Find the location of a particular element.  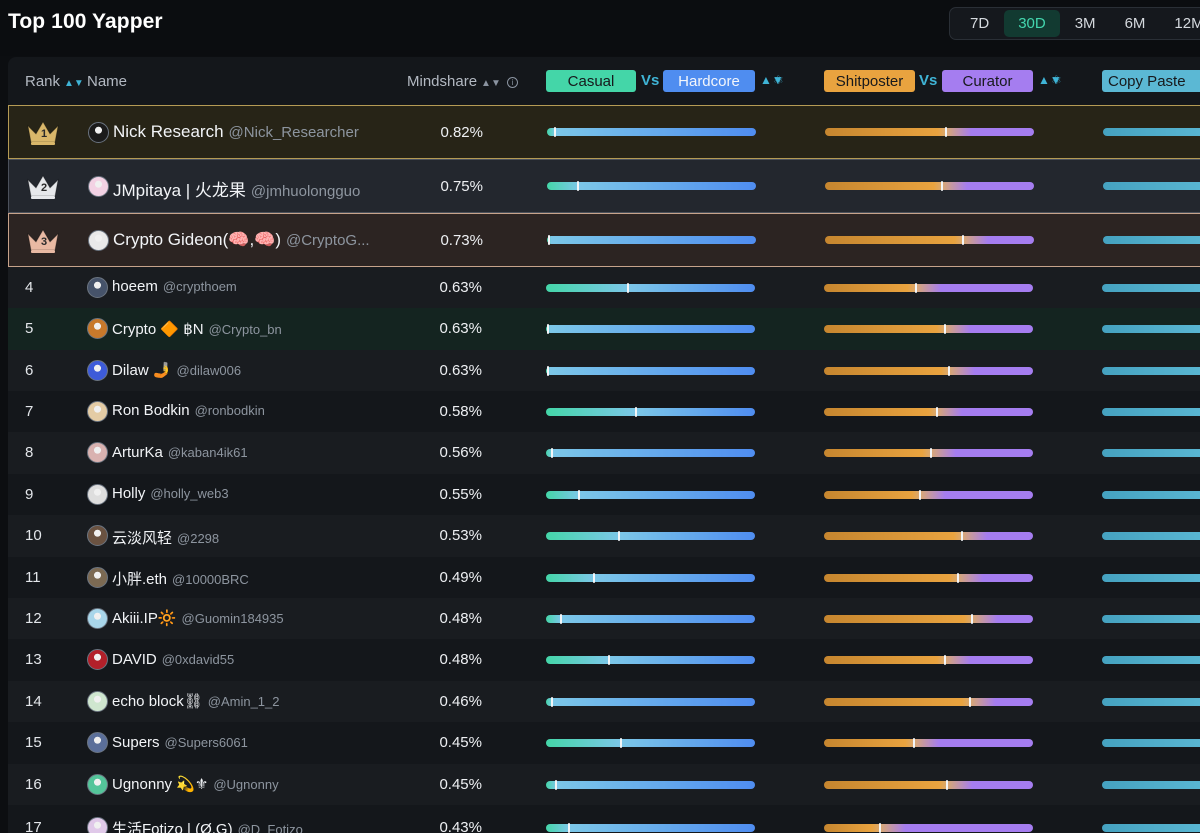

user-handle: @0xdavid55 is located at coordinates (198, 659).